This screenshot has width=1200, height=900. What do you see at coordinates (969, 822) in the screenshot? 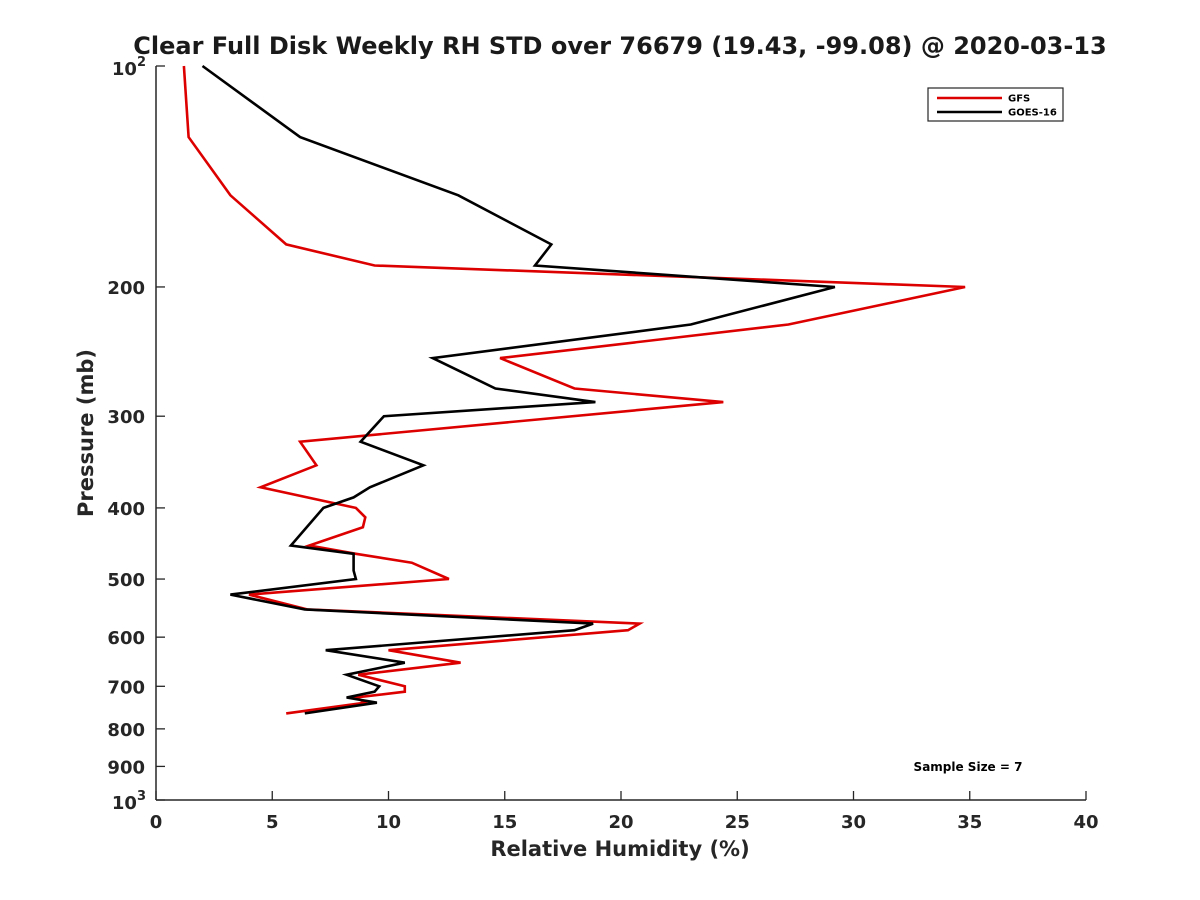
I see `x-tick-label: 35` at bounding box center [969, 822].